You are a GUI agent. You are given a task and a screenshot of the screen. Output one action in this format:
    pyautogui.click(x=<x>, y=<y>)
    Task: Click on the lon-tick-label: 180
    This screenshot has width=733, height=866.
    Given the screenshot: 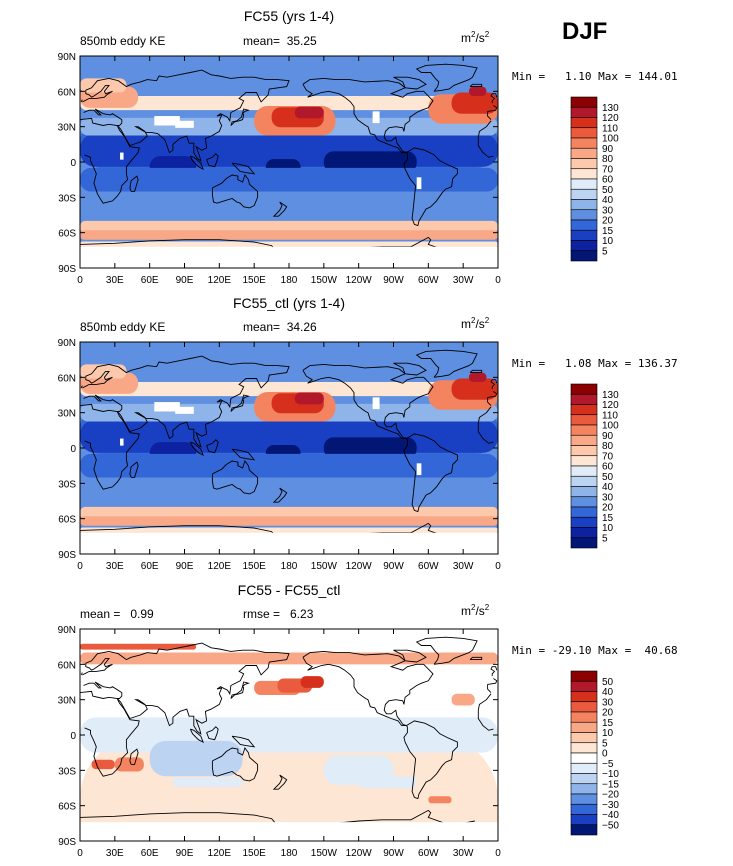 What is the action you would take?
    pyautogui.click(x=289, y=853)
    